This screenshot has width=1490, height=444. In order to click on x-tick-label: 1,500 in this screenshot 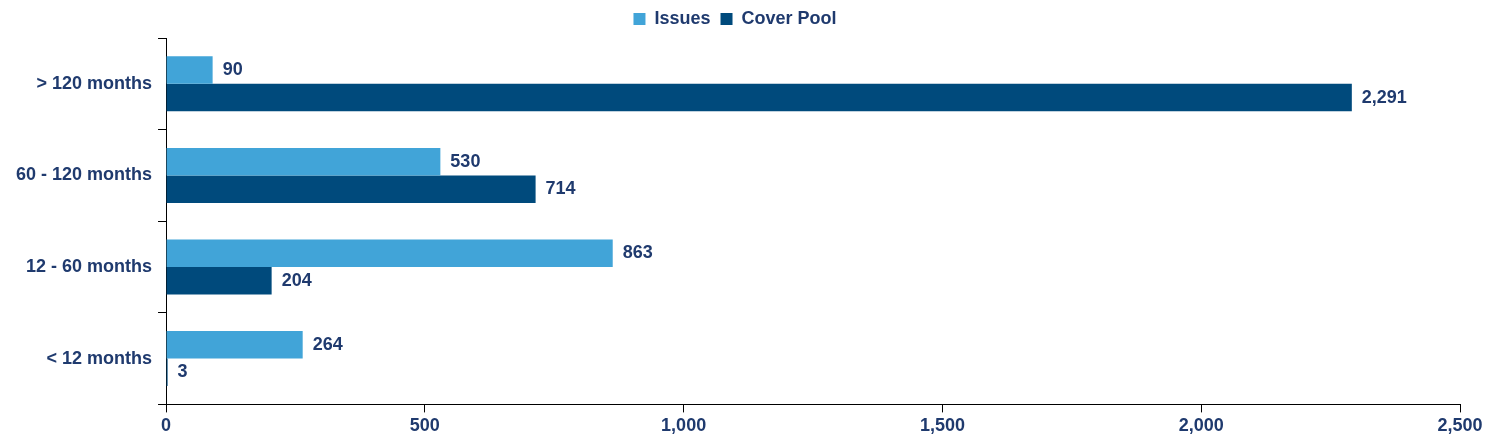, I will do `click(942, 425)`.